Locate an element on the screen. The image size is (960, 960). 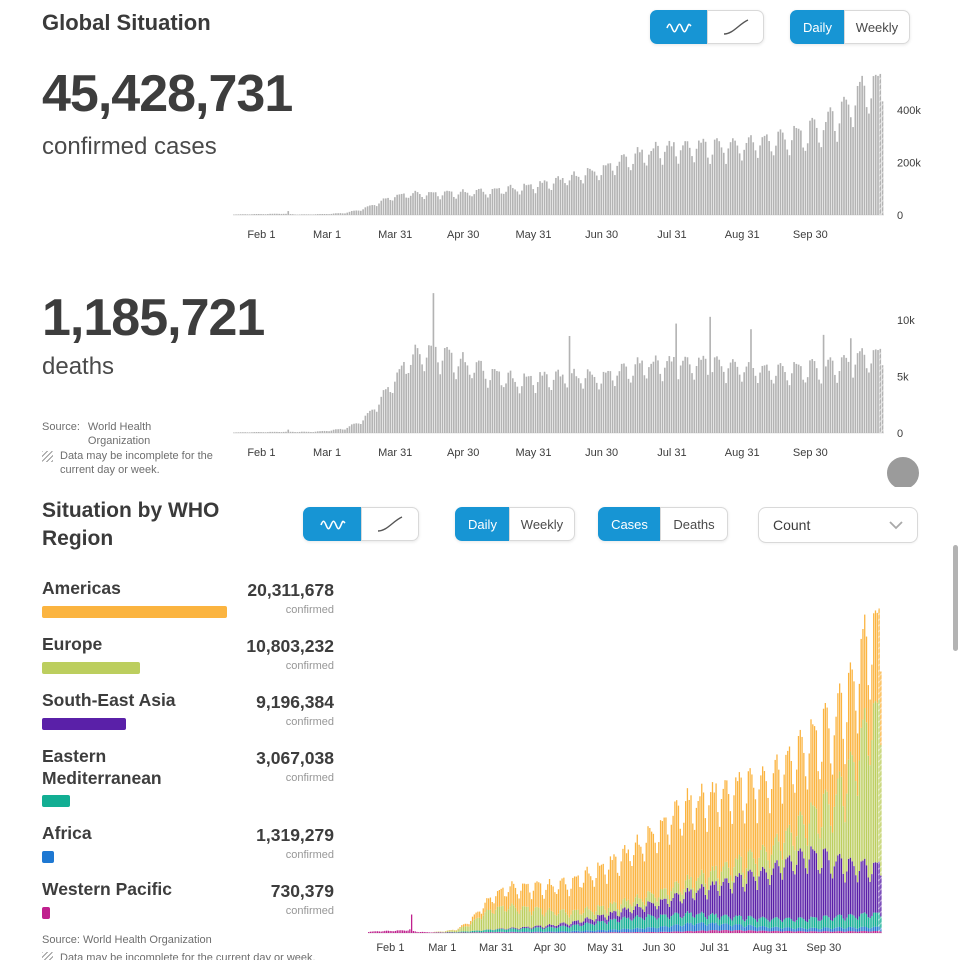
scrollbar-thumb is located at coordinates (955, 598).